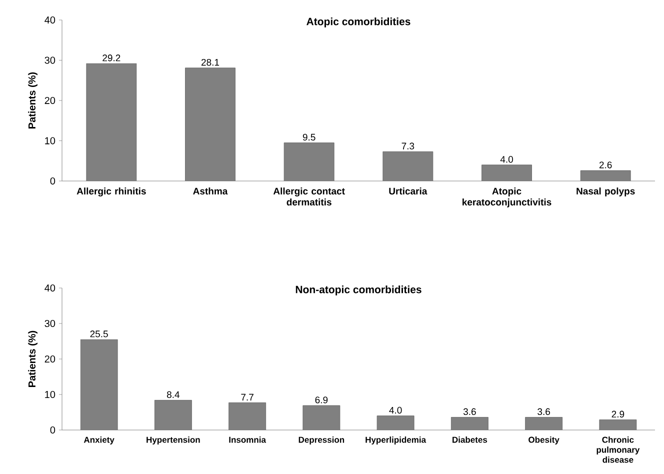 The height and width of the screenshot is (474, 664). Describe the element at coordinates (309, 137) in the screenshot. I see `data-label: 9.5` at that location.